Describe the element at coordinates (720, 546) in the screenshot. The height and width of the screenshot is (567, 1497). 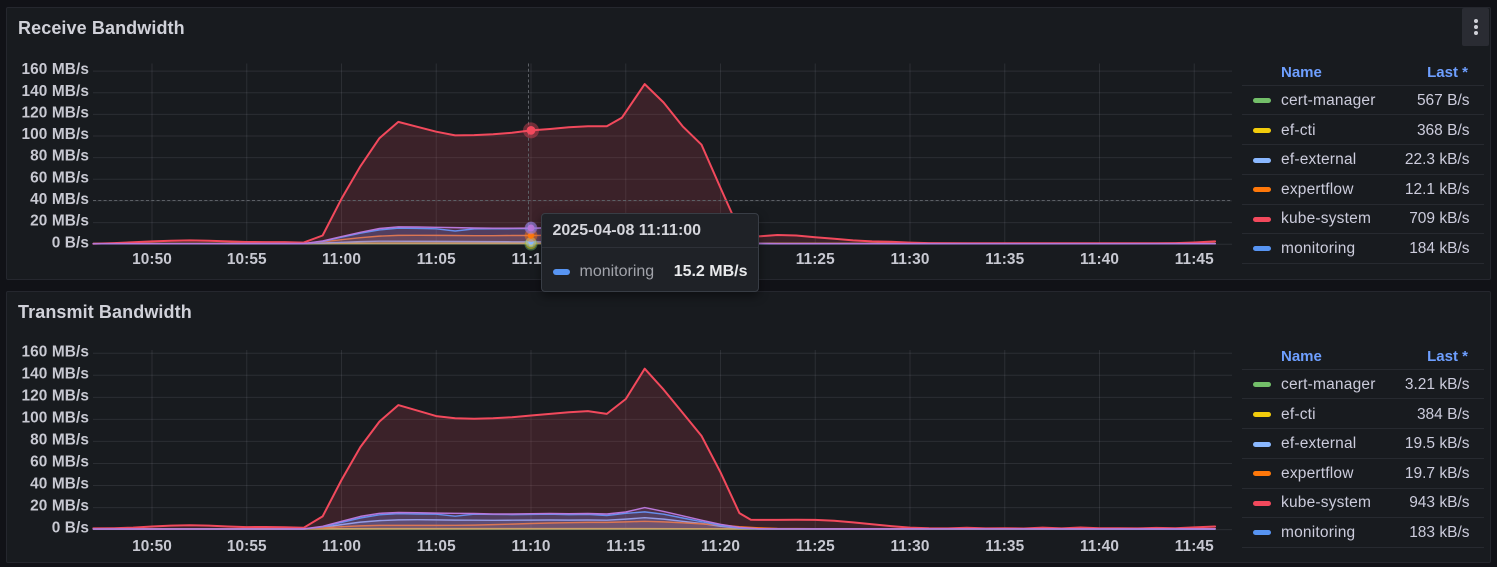
I see `svg-text: 11:20` at that location.